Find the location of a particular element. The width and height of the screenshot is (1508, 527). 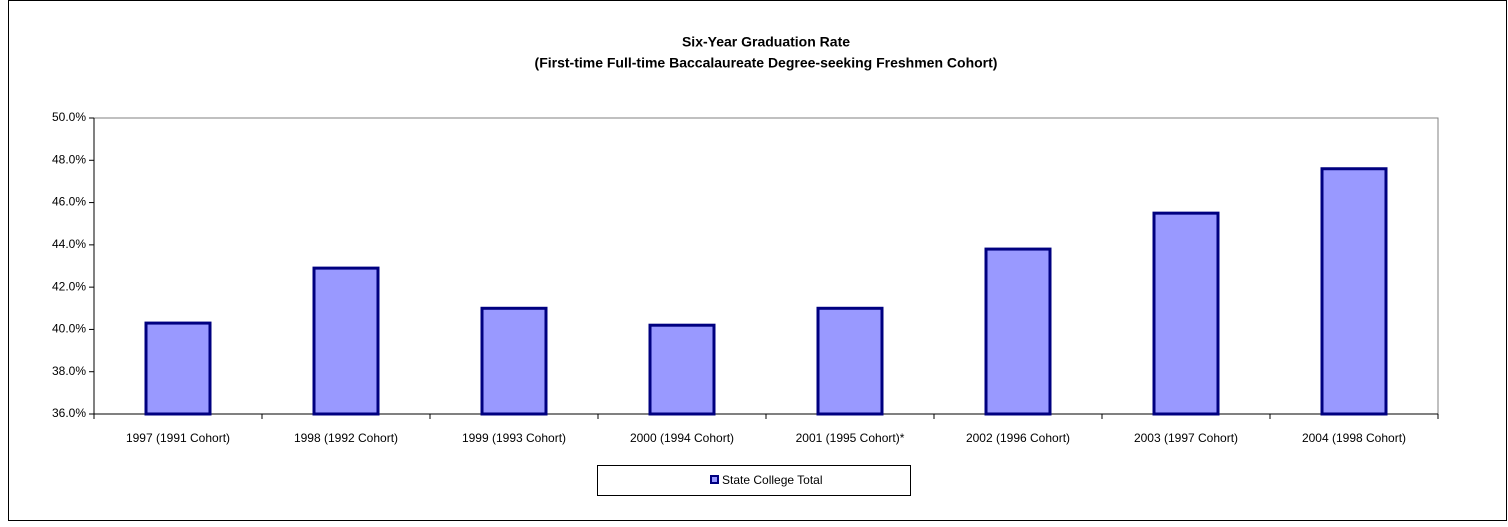

x-tick-label: 2004 (1998 Cohort) is located at coordinates (1354, 438).